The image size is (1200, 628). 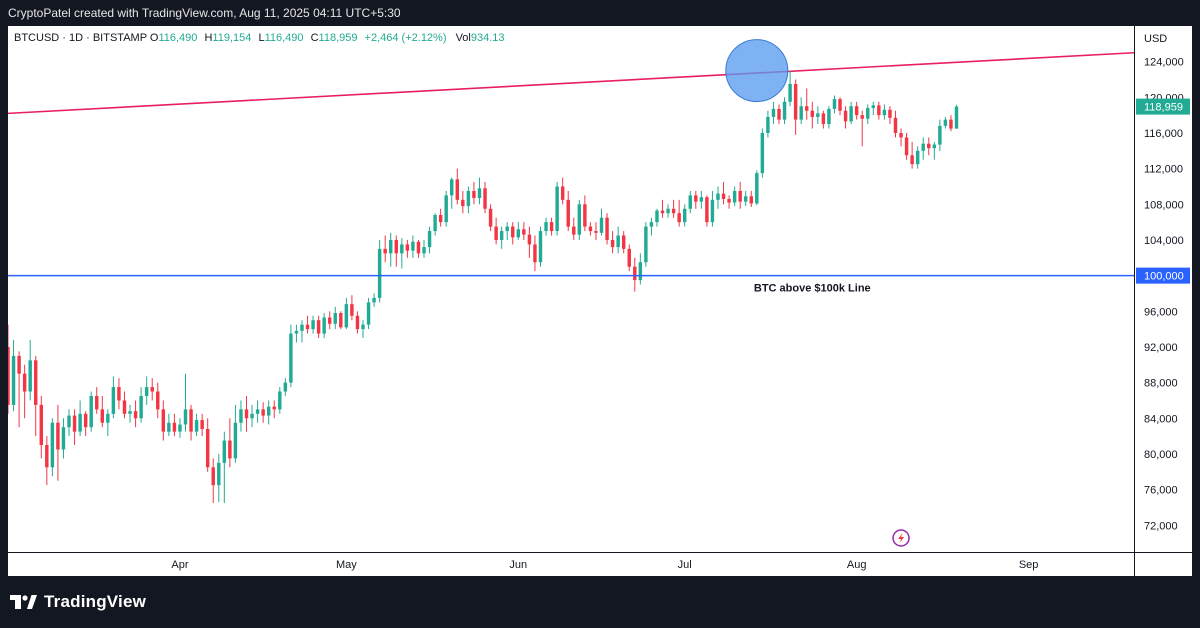 I want to click on tradingview-brand: TradingView, so click(x=78, y=602).